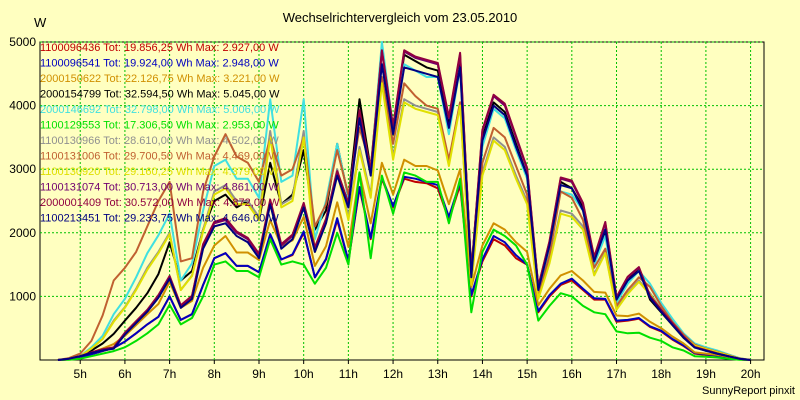 Image resolution: width=800 pixels, height=400 pixels. What do you see at coordinates (706, 374) in the screenshot?
I see `x-tick-label: 19h` at bounding box center [706, 374].